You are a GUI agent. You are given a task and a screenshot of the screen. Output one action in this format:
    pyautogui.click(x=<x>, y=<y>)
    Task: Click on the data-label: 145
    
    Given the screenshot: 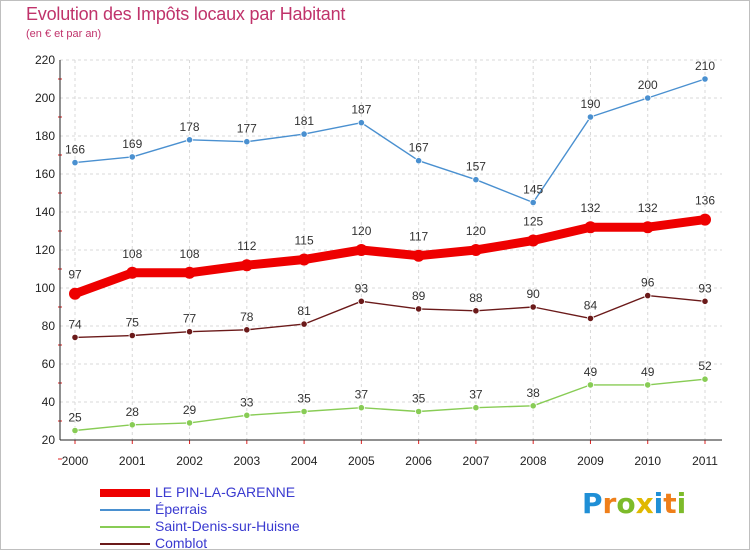 What is the action you would take?
    pyautogui.click(x=533, y=190)
    